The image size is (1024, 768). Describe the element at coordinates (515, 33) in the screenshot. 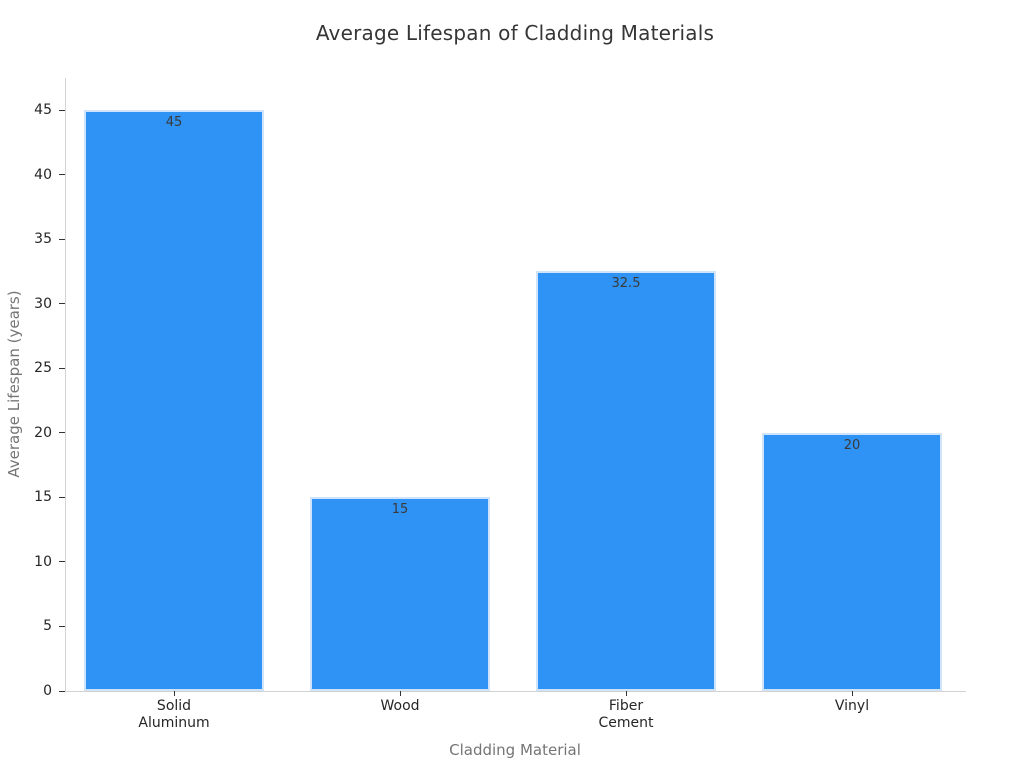

I see `chart-title: Average Lifespan of Cladding Materials` at that location.